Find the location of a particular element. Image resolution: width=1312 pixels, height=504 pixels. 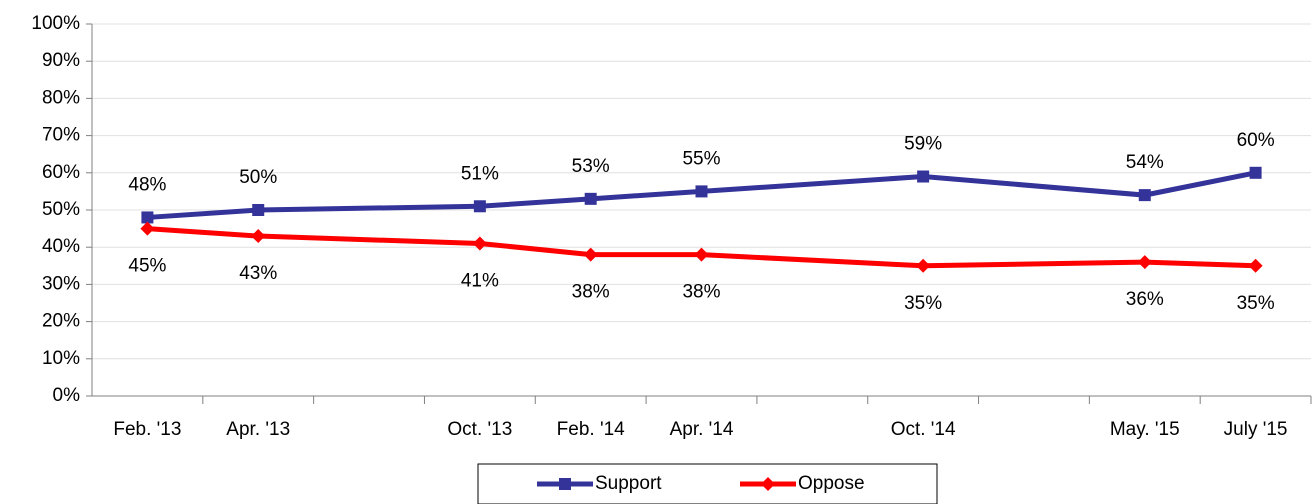

x-tick-label: Apr. '14 is located at coordinates (702, 429).